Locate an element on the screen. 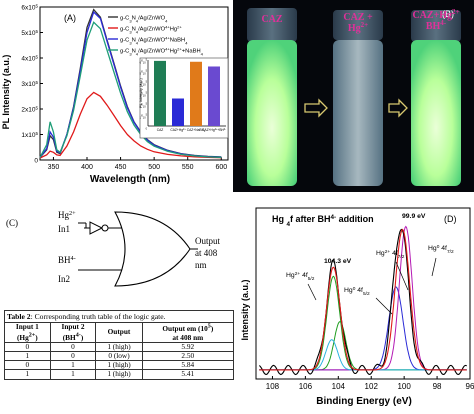 Image resolution: width=474 pixels, height=414 pixels. x-tick-label: 100 is located at coordinates (404, 386).